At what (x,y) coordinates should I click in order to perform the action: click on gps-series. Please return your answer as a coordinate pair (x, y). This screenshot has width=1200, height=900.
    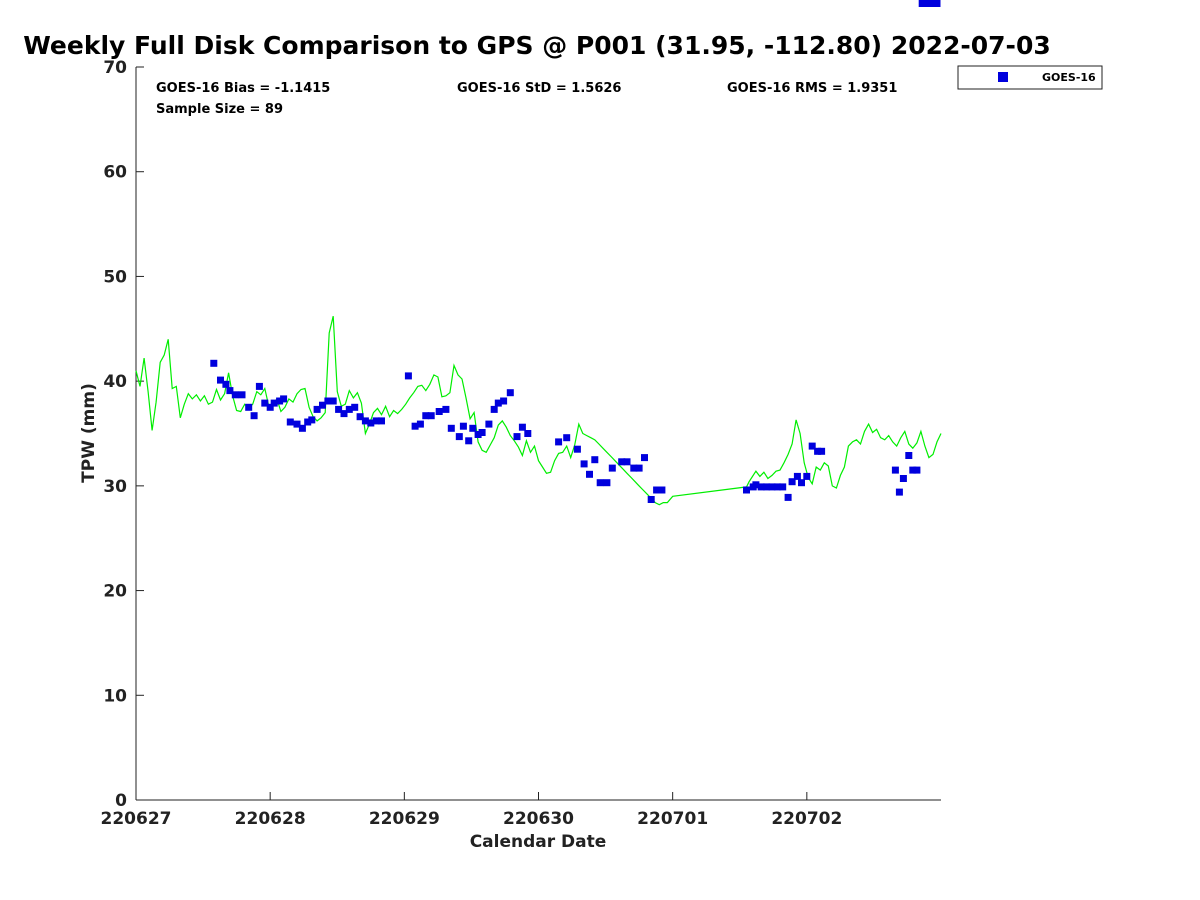
    Looking at the image, I should click on (538, 411).